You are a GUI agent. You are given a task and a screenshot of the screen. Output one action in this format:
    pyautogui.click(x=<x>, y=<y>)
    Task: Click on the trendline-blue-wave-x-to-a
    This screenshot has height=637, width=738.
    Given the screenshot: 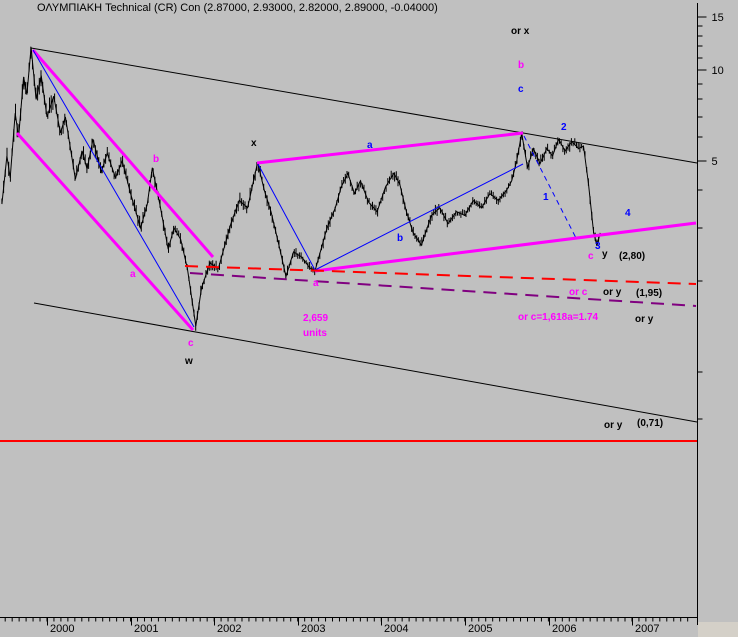 What is the action you would take?
    pyautogui.click(x=286, y=217)
    